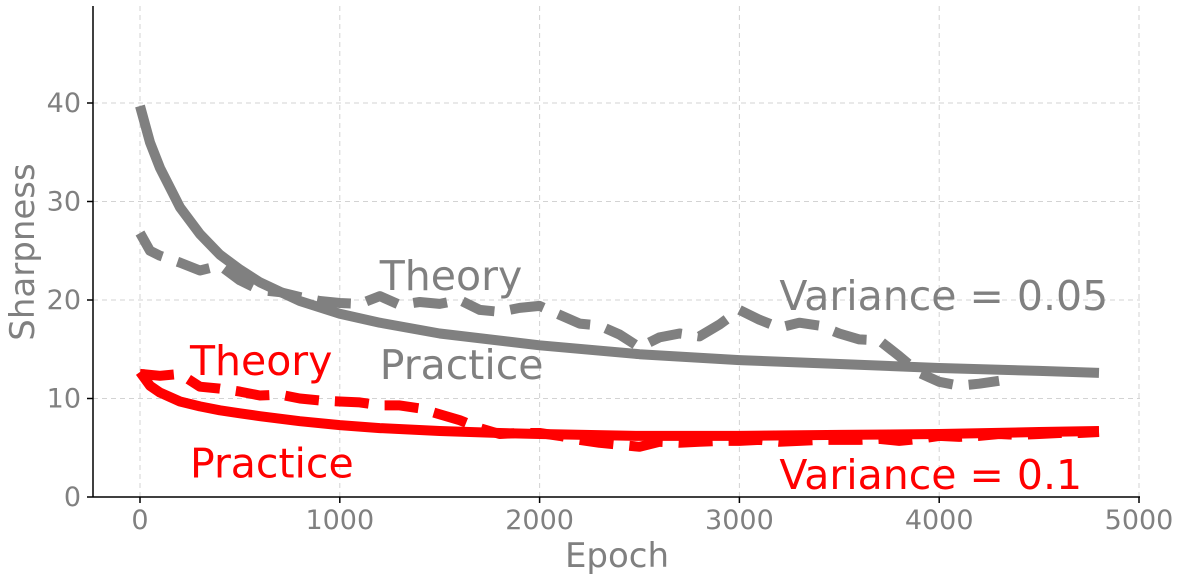 Image resolution: width=1179 pixels, height=579 pixels. Describe the element at coordinates (23, 251) in the screenshot. I see `y-axis-label: Sharpness` at that location.